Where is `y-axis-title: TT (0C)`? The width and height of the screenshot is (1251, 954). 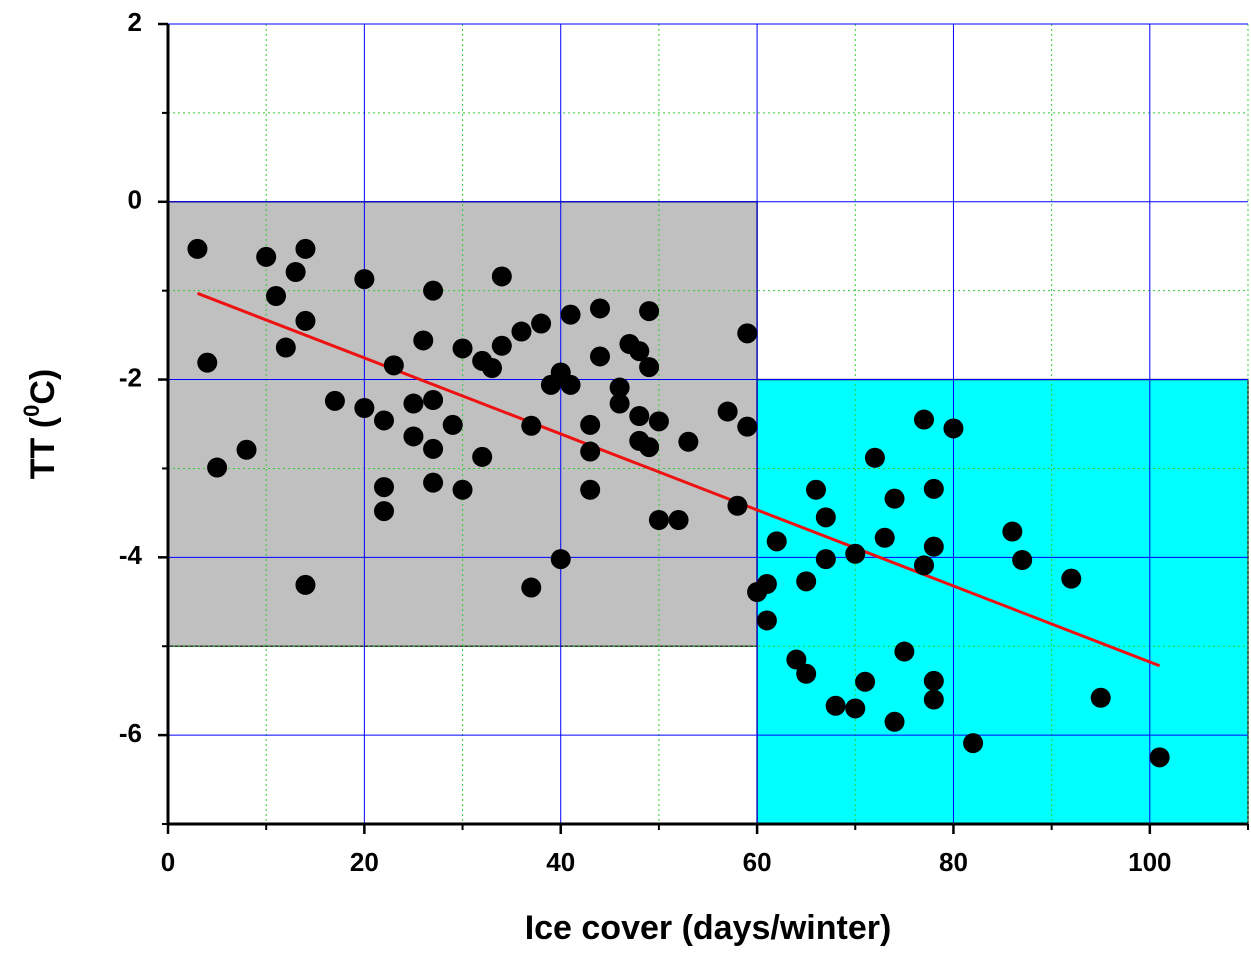
y-axis-title: TT (0C) is located at coordinates (40, 424).